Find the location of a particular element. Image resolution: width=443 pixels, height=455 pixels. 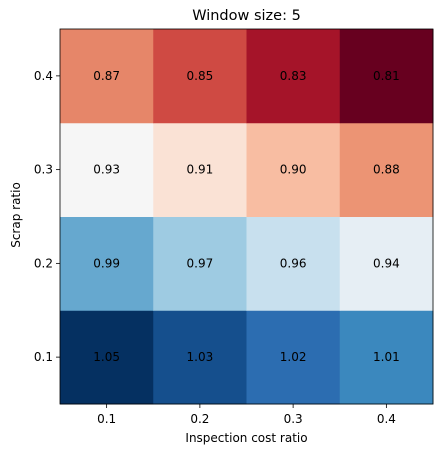

cell-value-label: 0.96 is located at coordinates (293, 263).